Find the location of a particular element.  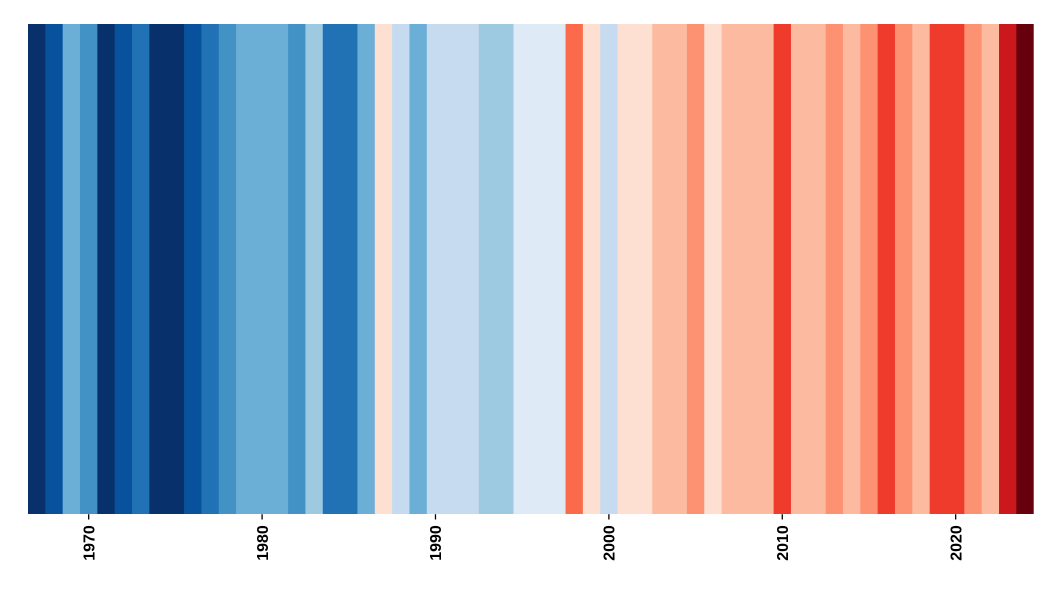

svg-text: 1970 is located at coordinates (89, 543).